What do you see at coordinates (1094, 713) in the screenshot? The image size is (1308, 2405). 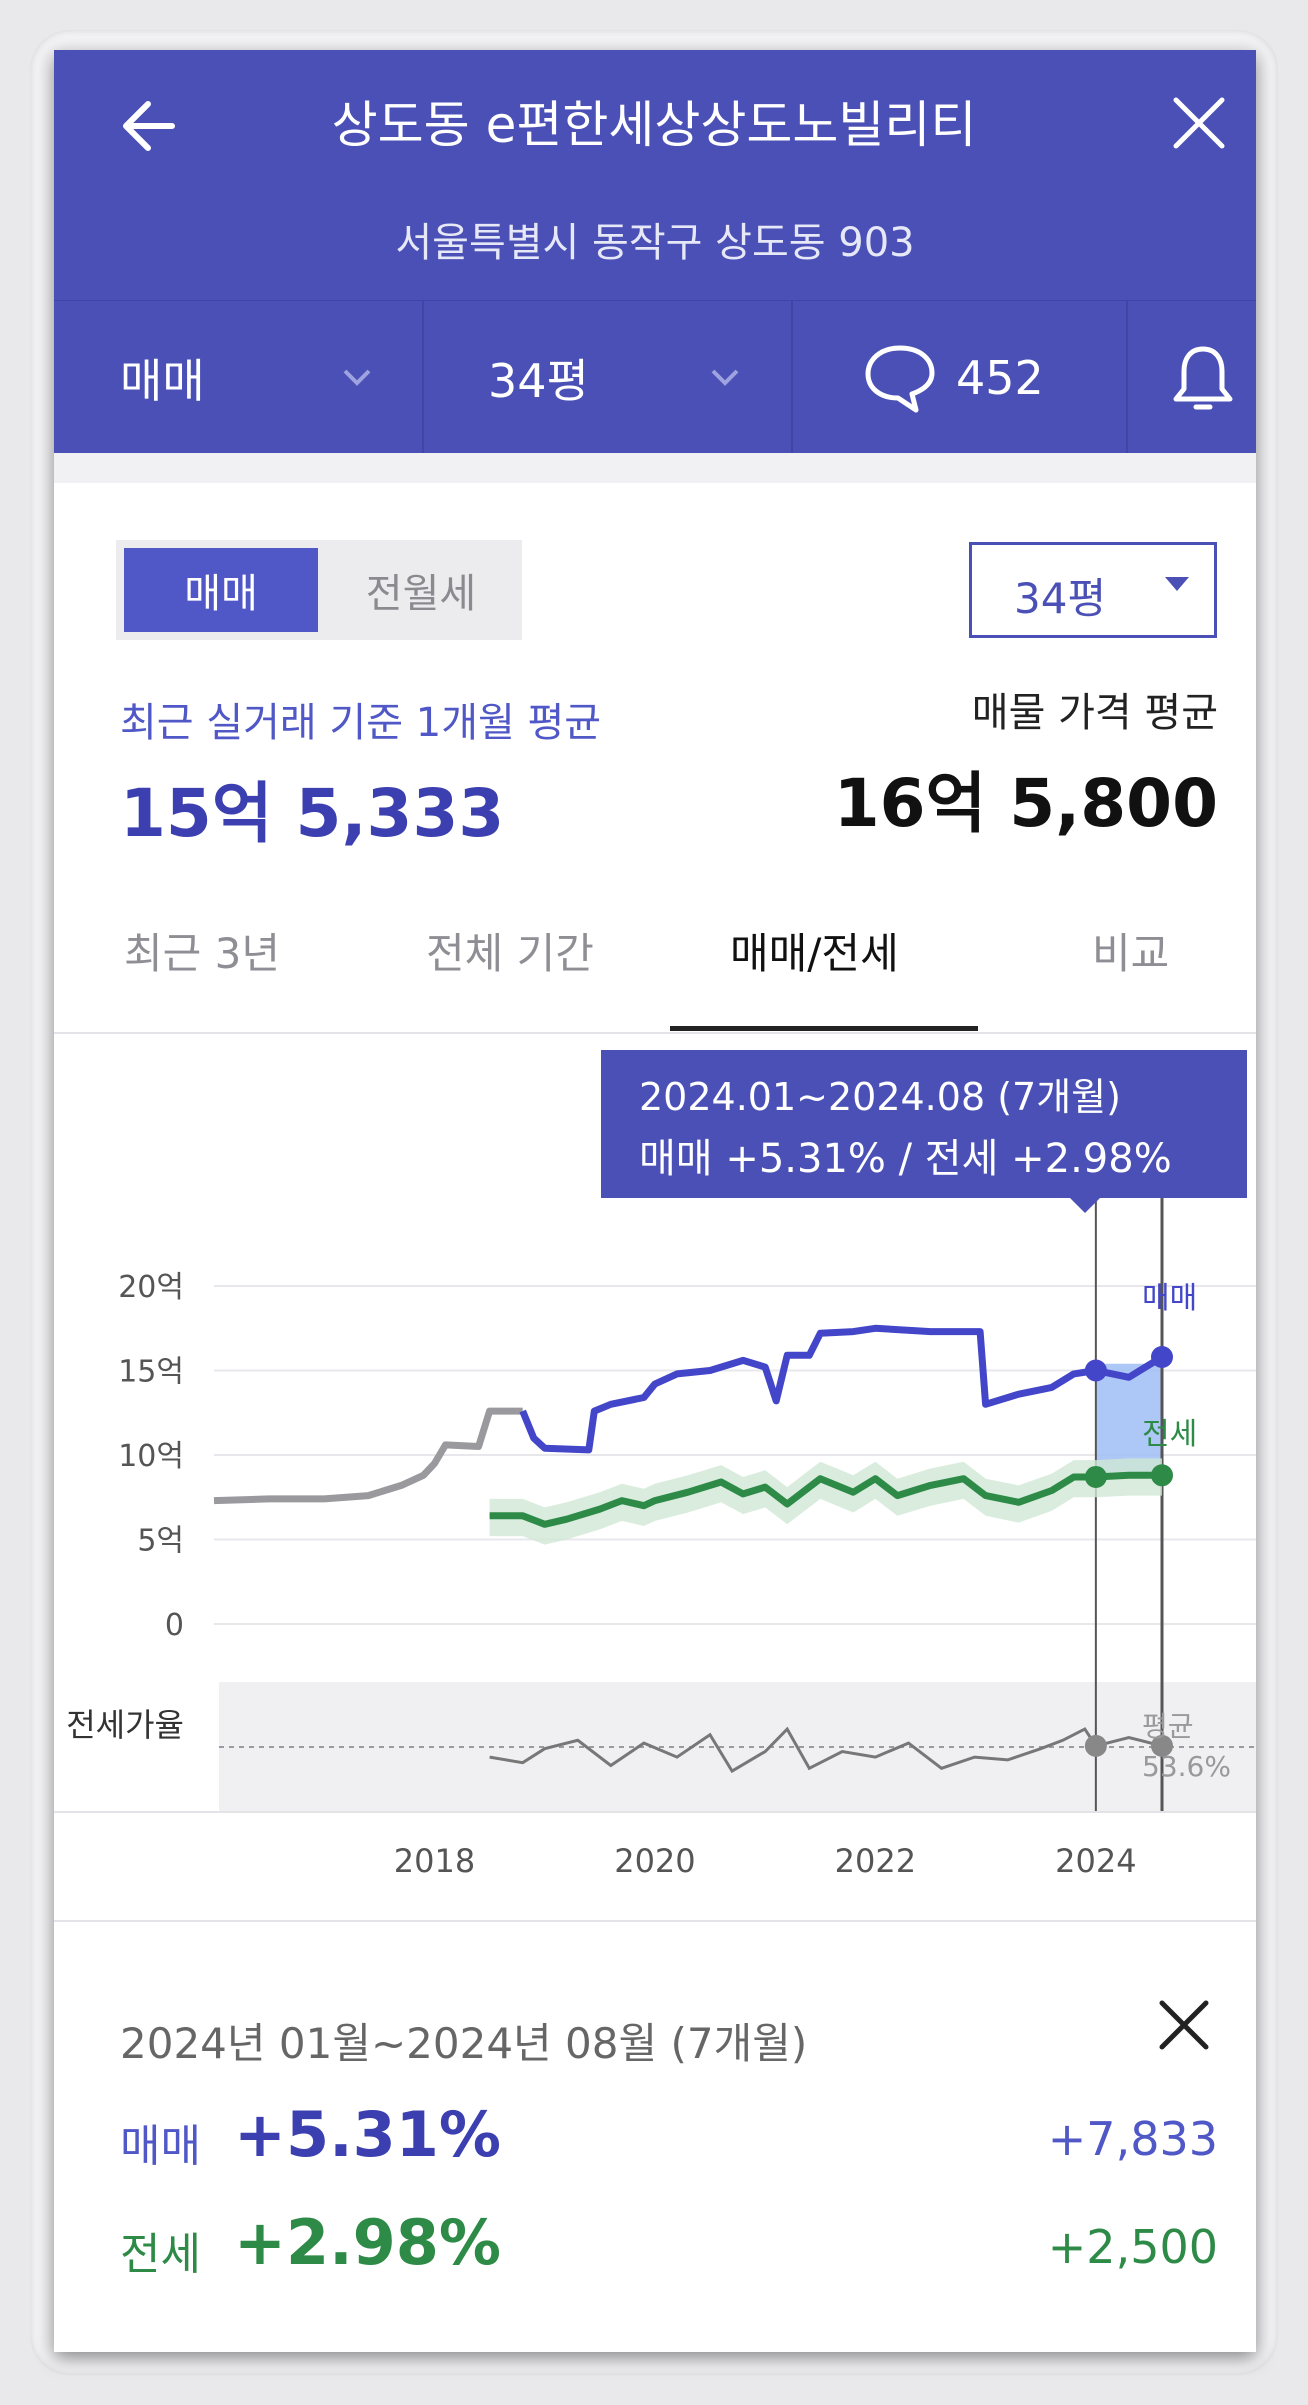 I see `listing-average-label: 매물 가격 평균` at bounding box center [1094, 713].